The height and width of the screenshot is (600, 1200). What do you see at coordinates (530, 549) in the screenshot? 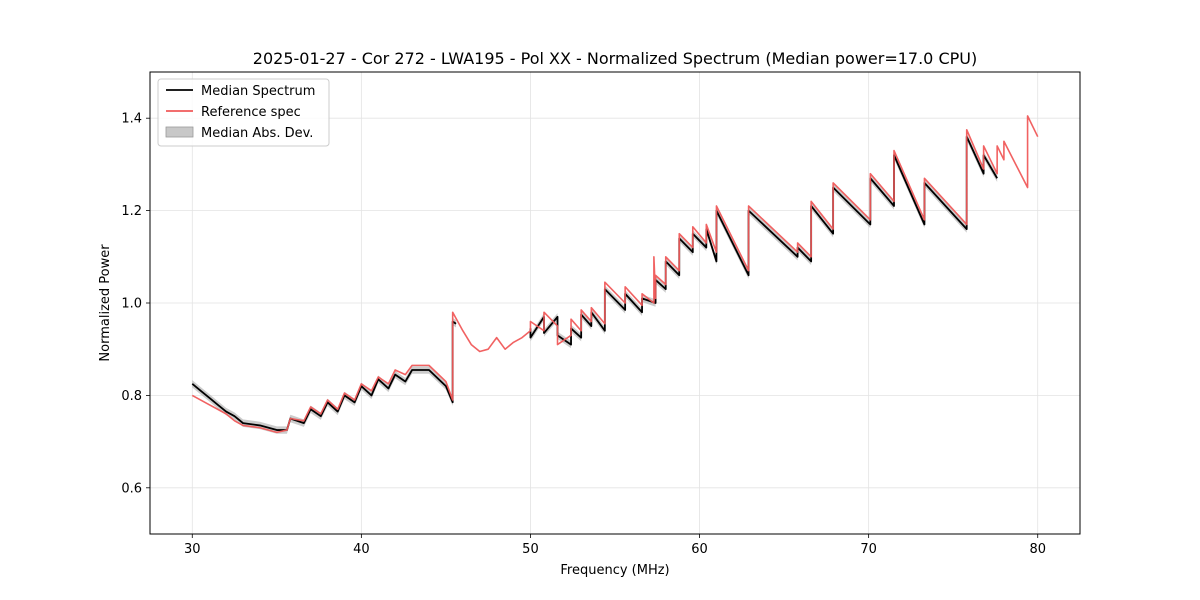
I see `x-tick-label: 50` at bounding box center [530, 549].